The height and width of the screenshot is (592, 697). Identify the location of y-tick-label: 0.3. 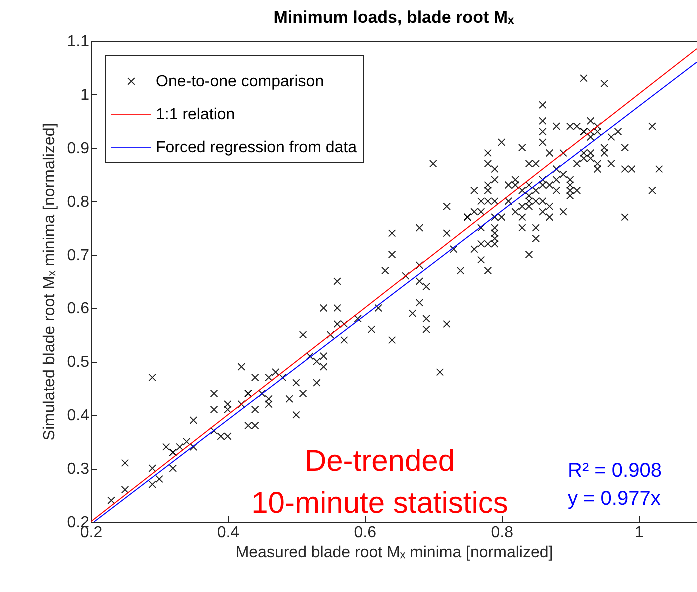
(78, 469).